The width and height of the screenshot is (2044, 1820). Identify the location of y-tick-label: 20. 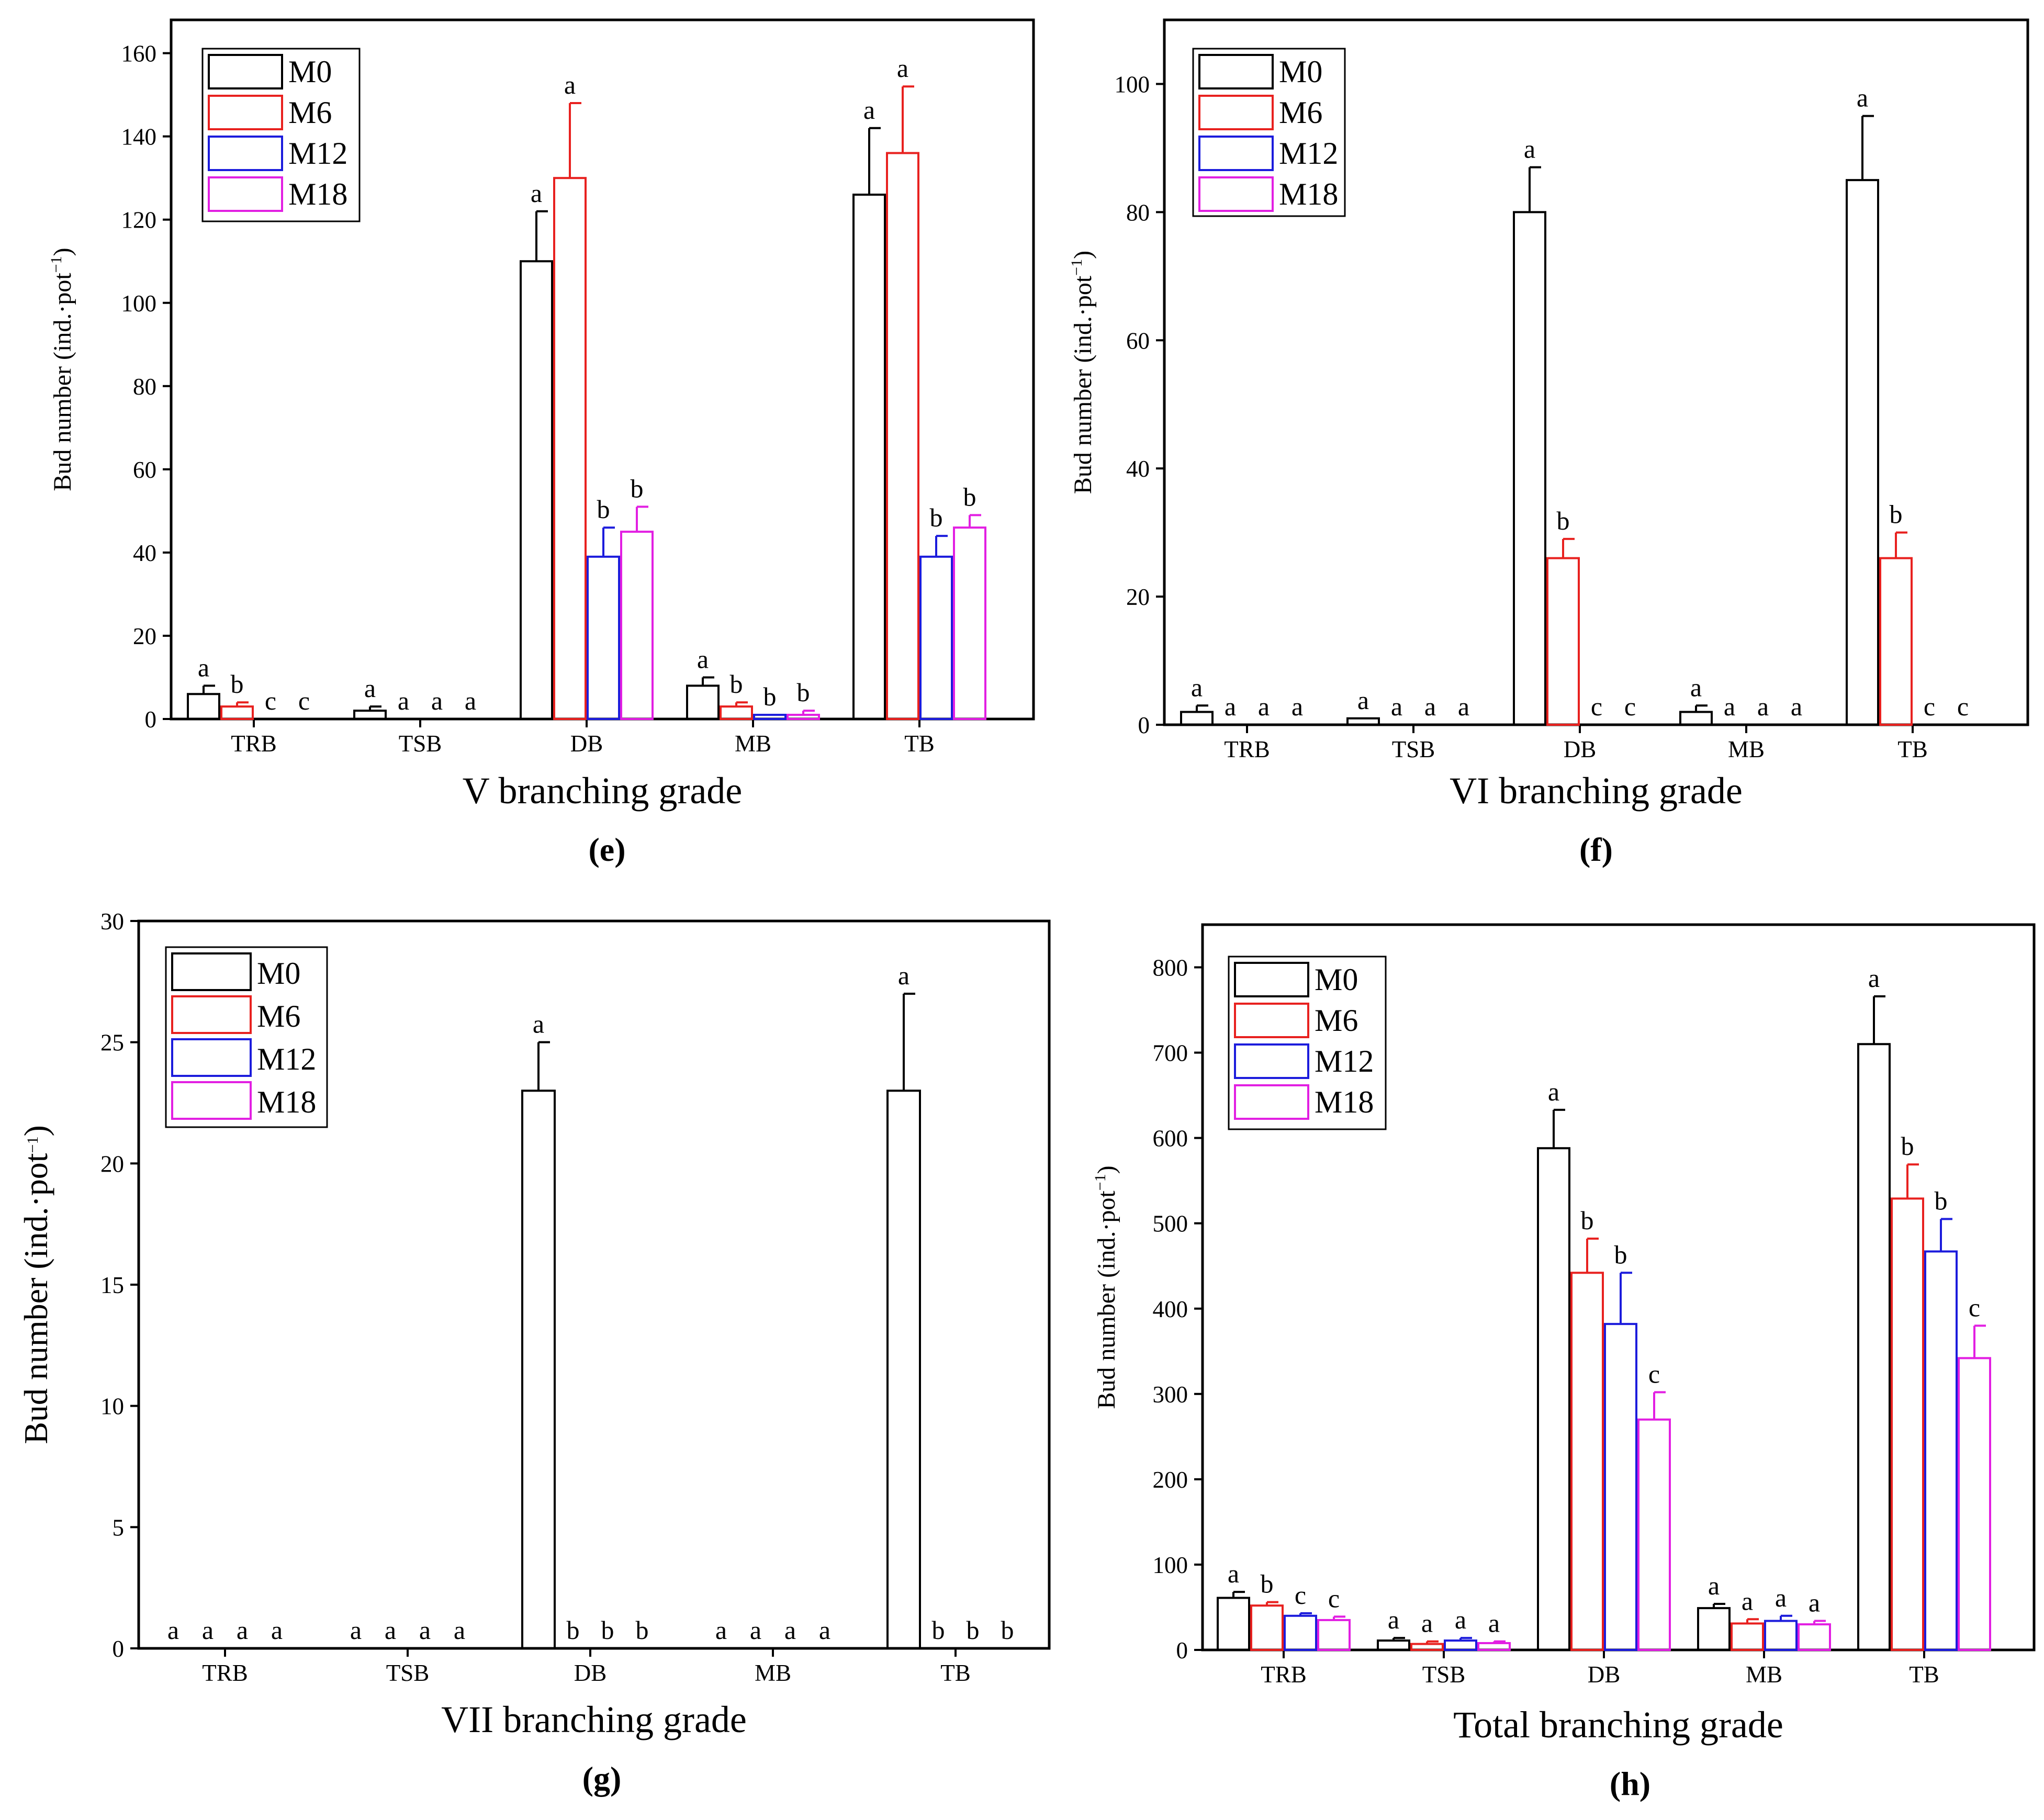
(144, 636).